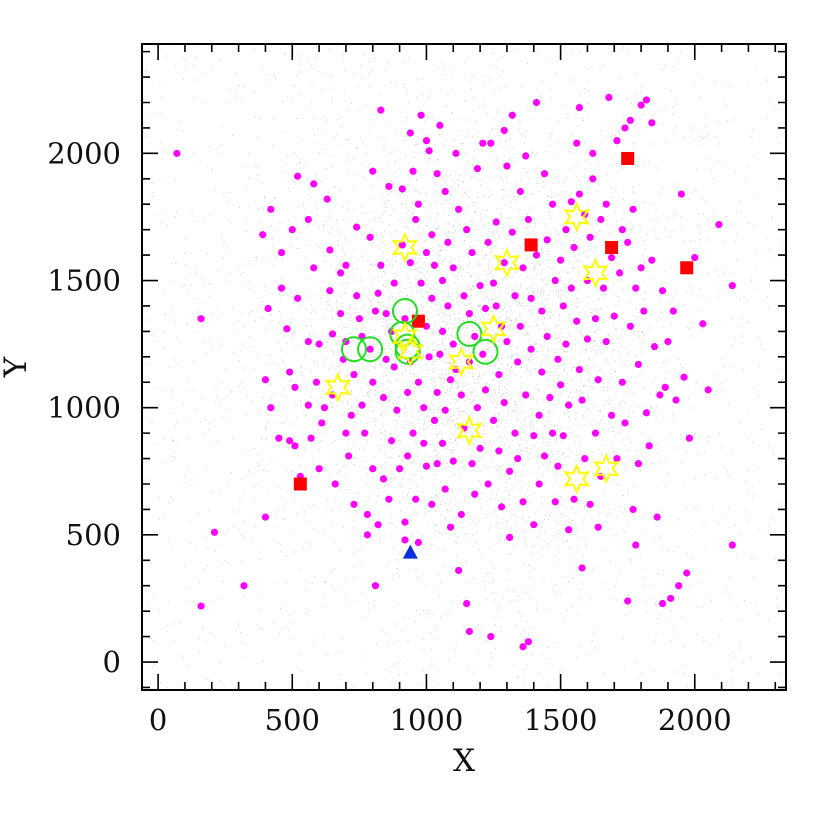 The image size is (830, 830). I want to click on data-point-circle, so click(353, 349).